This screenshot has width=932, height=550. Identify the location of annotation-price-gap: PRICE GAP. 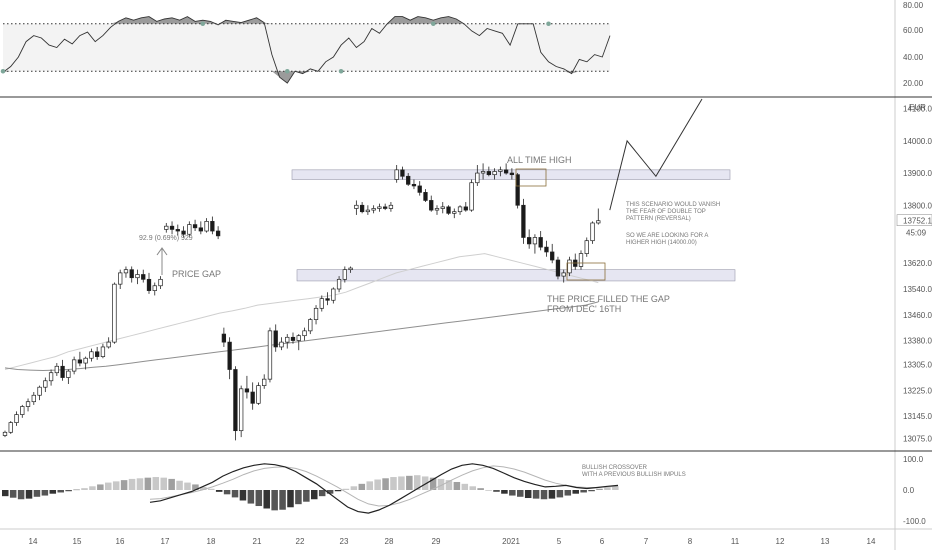
(196, 274).